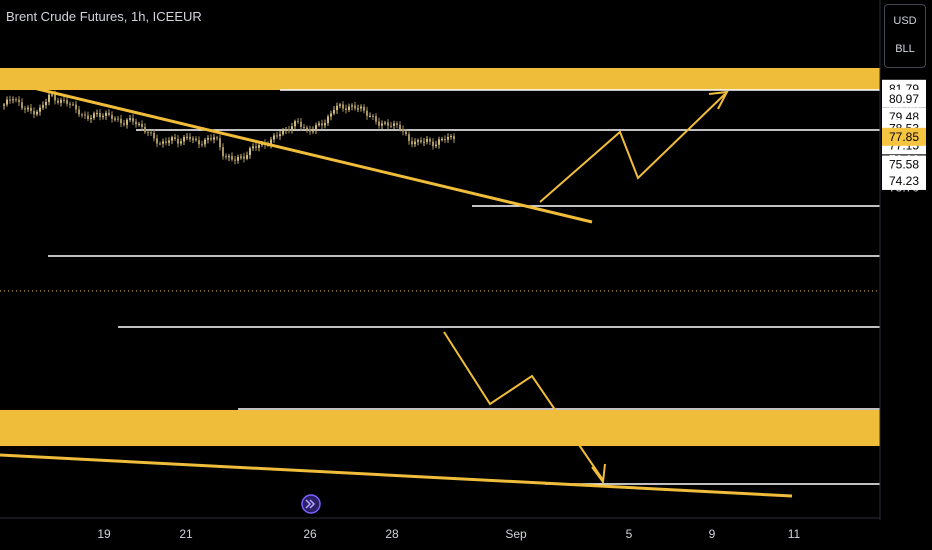 Image resolution: width=932 pixels, height=550 pixels. Describe the element at coordinates (229, 127) in the screenshot. I see `candlestick-series` at that location.